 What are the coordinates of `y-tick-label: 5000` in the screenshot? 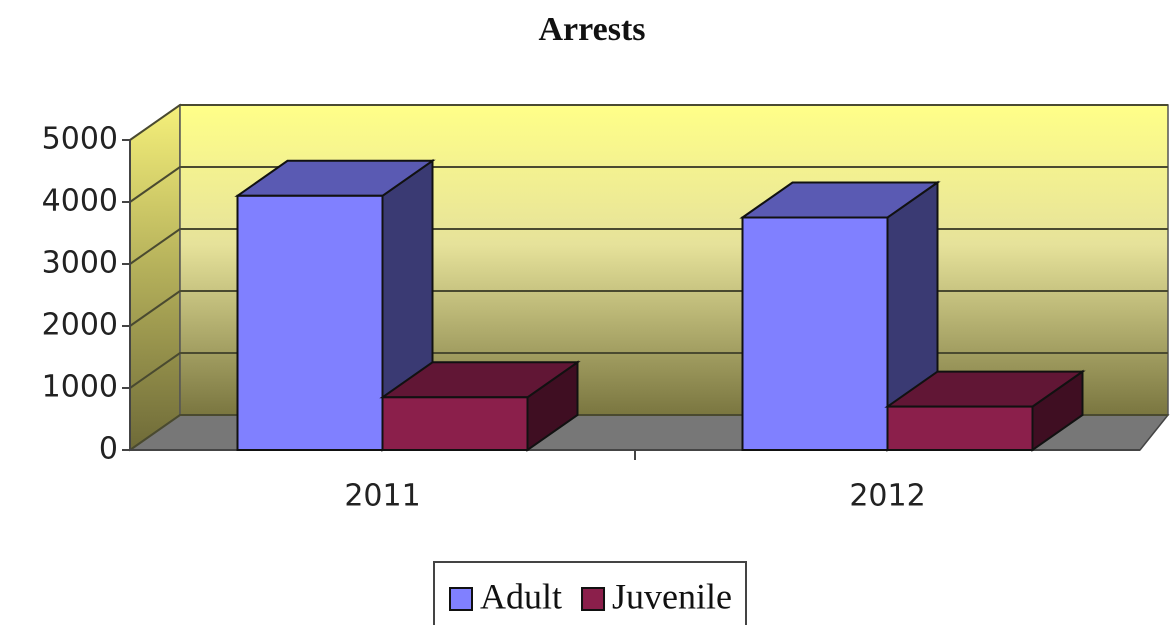 It's located at (80, 139).